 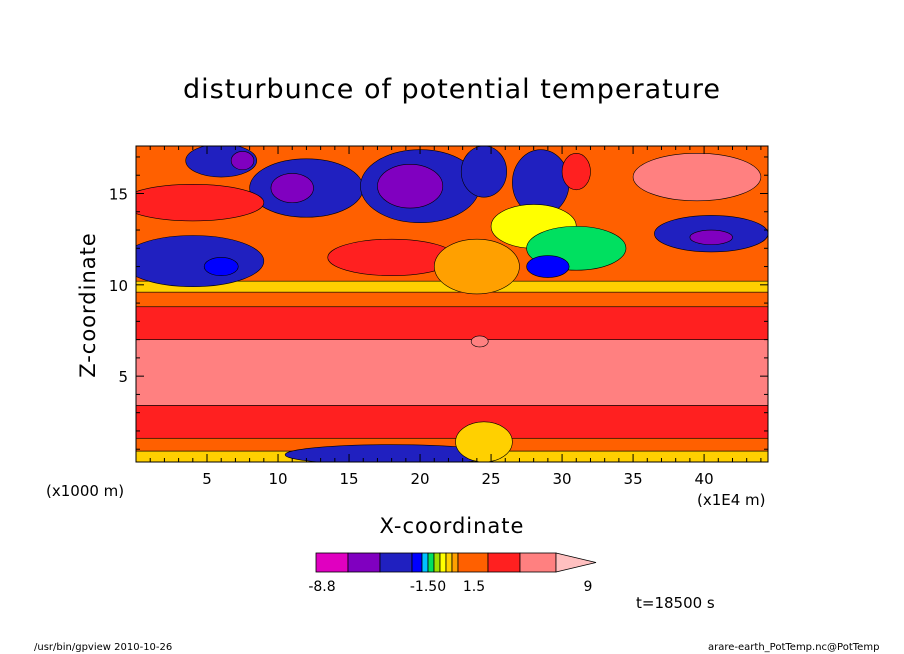 I want to click on x-tick-label-5: 5, so click(x=207, y=479).